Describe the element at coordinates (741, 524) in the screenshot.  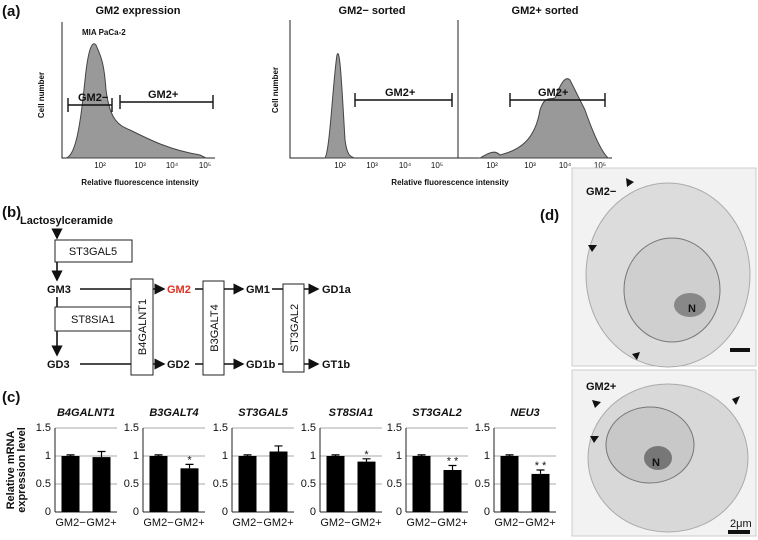
I see `scale-label: 2μm` at that location.